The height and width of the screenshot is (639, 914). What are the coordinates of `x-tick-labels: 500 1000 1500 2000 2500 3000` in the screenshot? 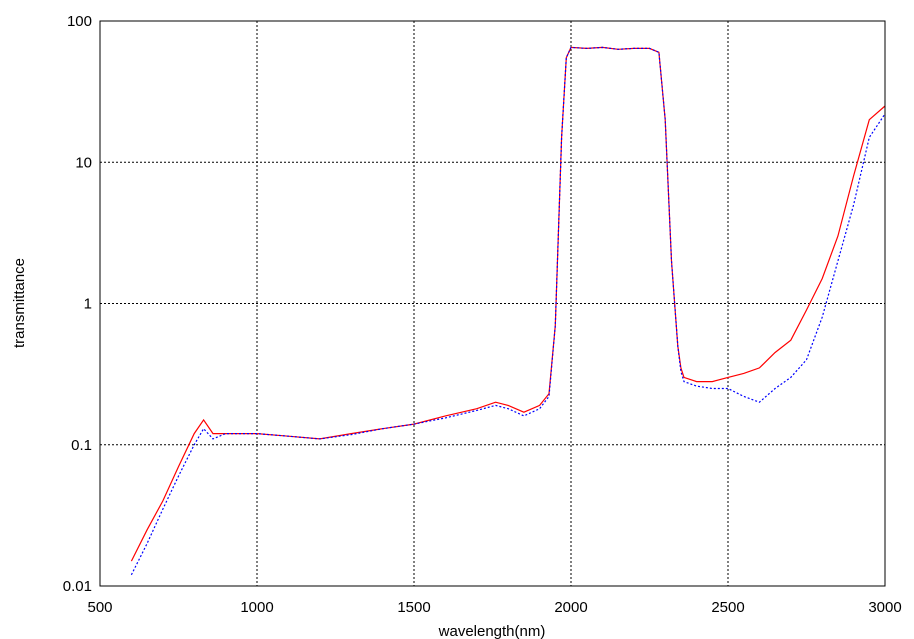 It's located at (494, 607).